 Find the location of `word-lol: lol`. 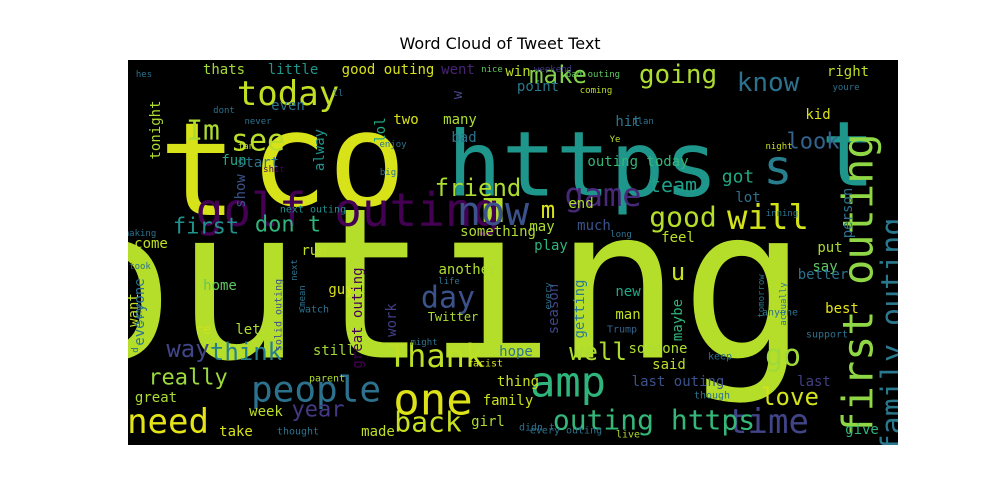

word-lol: lol is located at coordinates (381, 129).